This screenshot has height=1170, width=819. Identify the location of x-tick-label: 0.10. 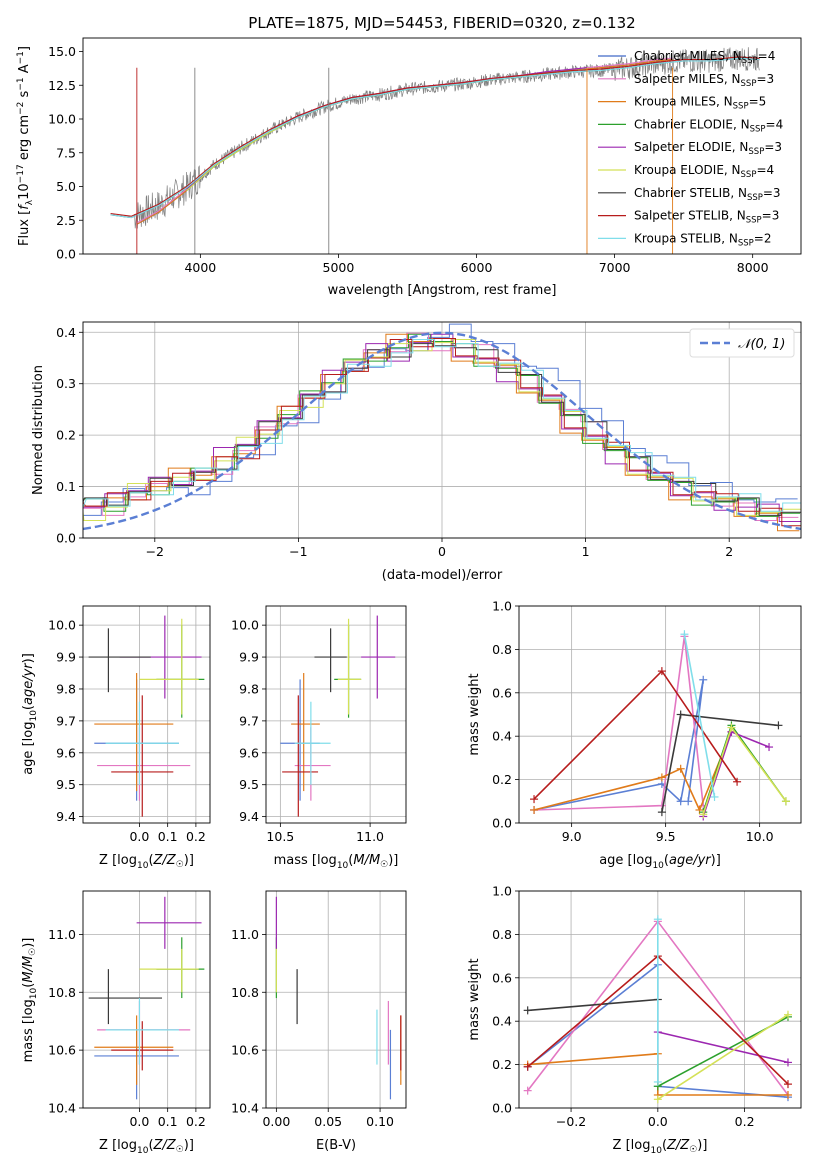
(380, 1121).